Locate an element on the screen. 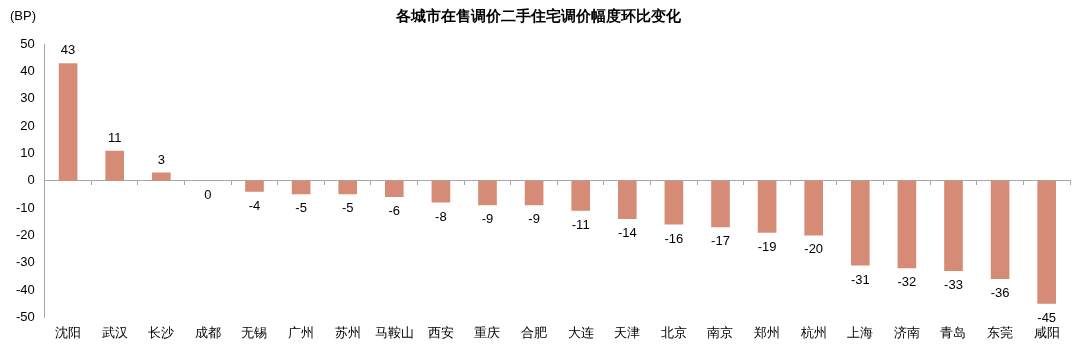  y-tick-label: 20 is located at coordinates (27, 125).